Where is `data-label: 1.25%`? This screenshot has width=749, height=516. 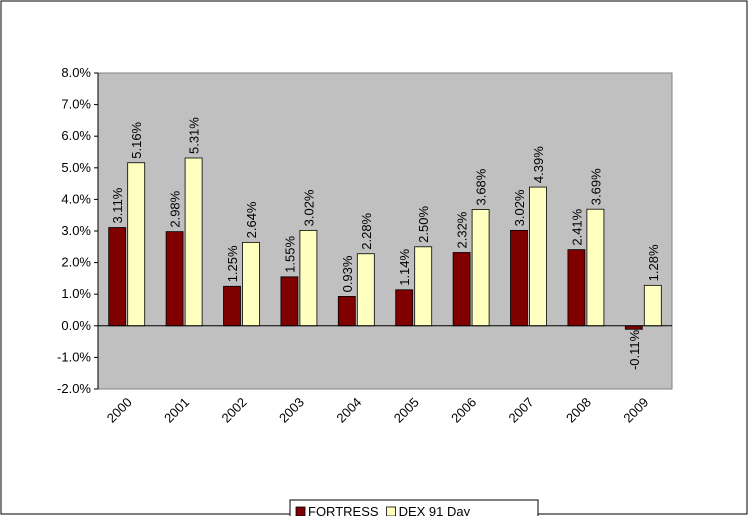
data-label: 1.25% is located at coordinates (232, 263).